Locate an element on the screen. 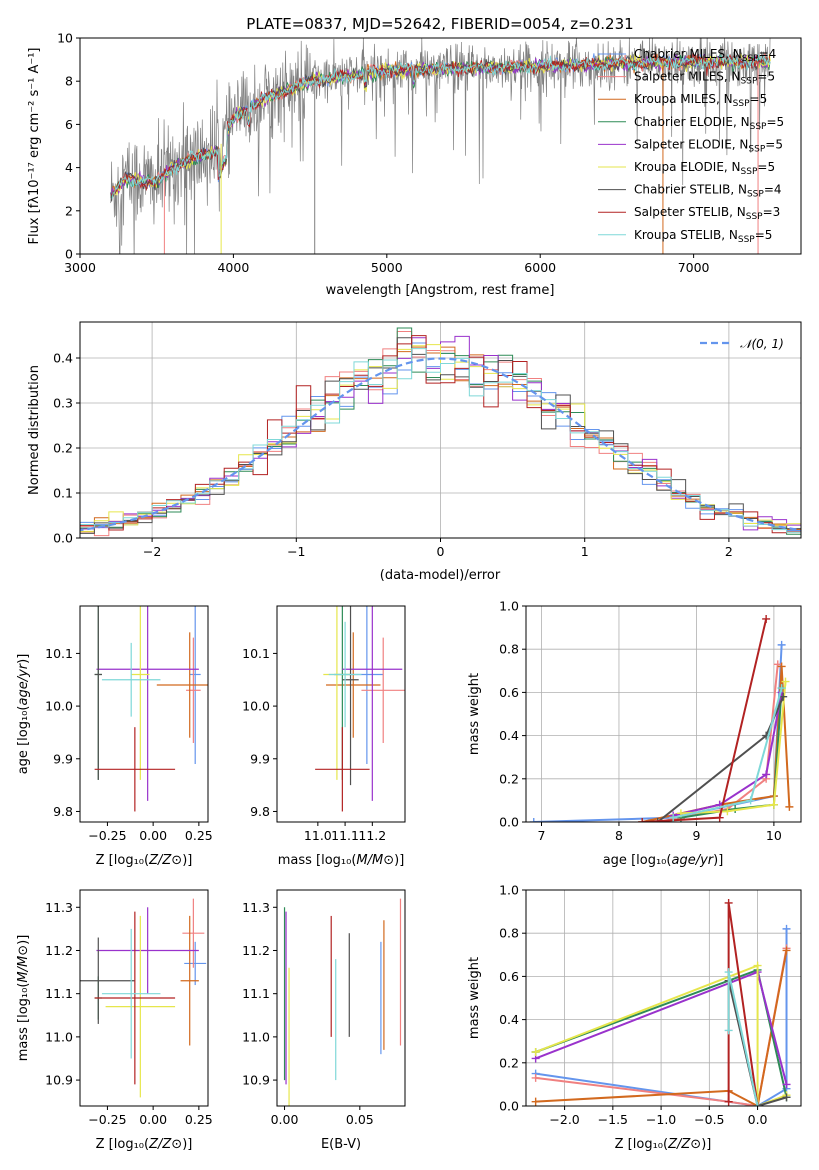  y-tick-label: 8 is located at coordinates (69, 81).